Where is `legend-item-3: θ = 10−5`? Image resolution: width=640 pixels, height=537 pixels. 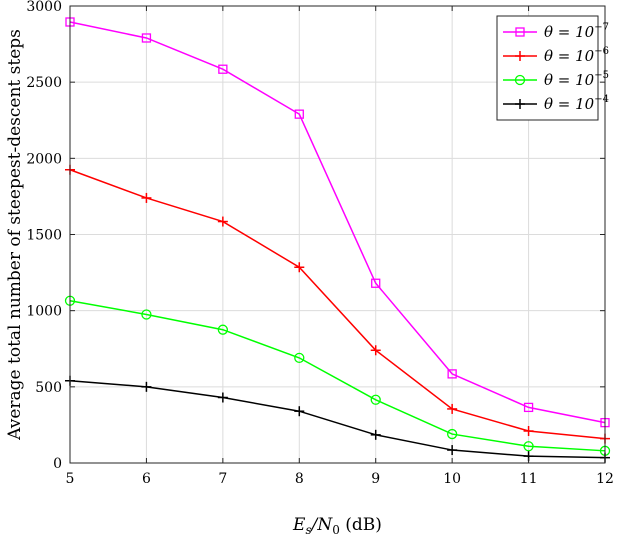 legend-item-3: θ = 10−5 is located at coordinates (556, 79).